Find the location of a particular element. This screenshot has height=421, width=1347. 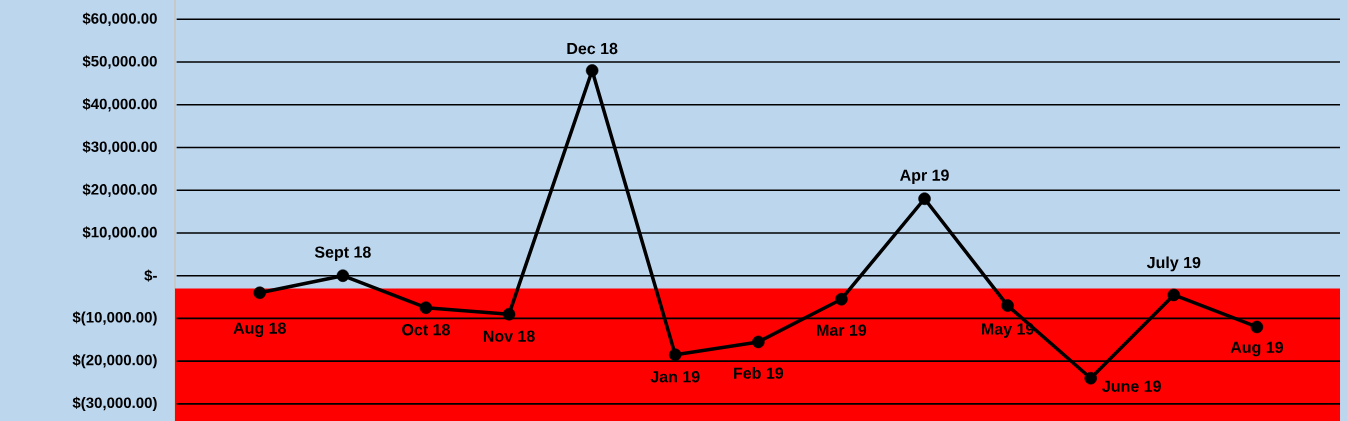

y-tick-label: $60,000.00 is located at coordinates (119, 19).